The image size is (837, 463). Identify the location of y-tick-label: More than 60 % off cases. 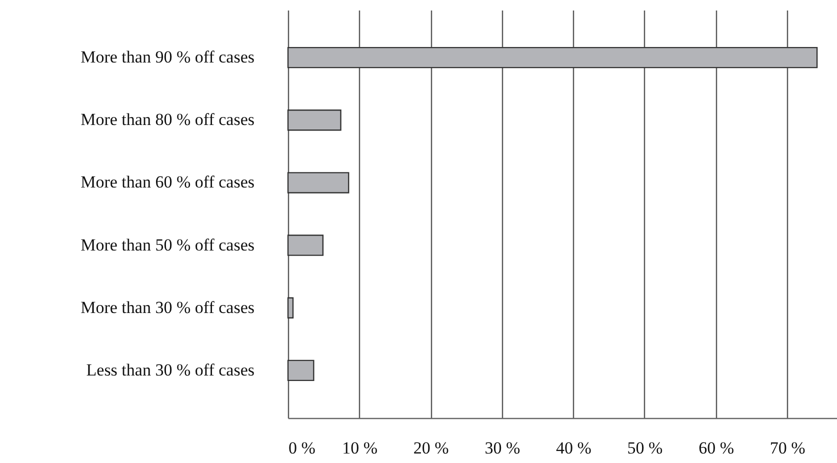
(167, 182).